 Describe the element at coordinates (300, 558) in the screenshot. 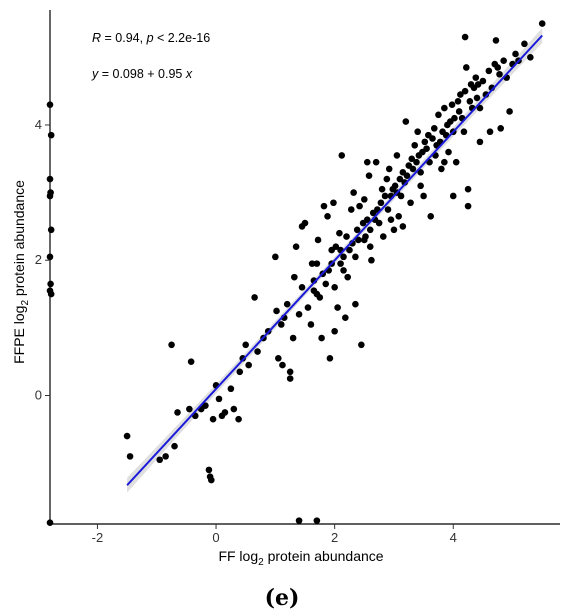

I see `x-axis-title: FF log2 protein abundance` at that location.